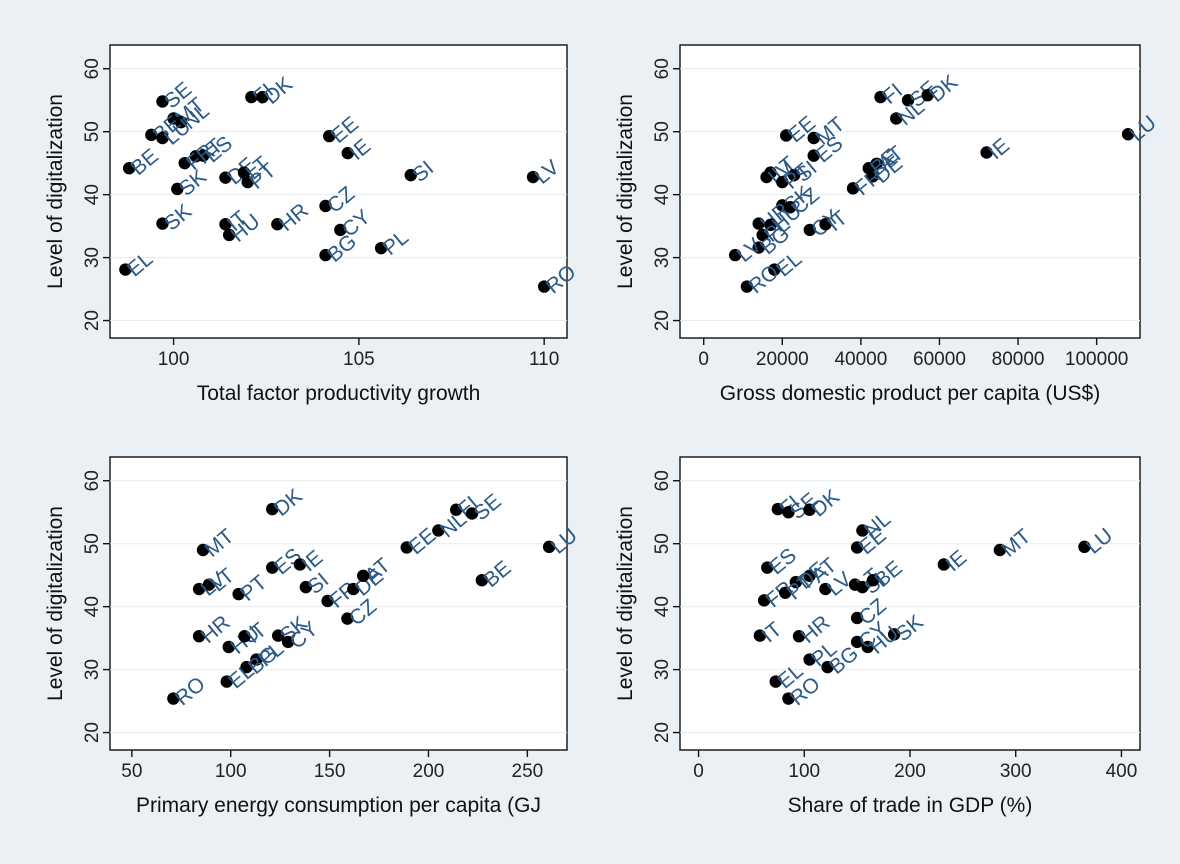 The height and width of the screenshot is (864, 1180). I want to click on y-tick-label: 20, so click(662, 320).